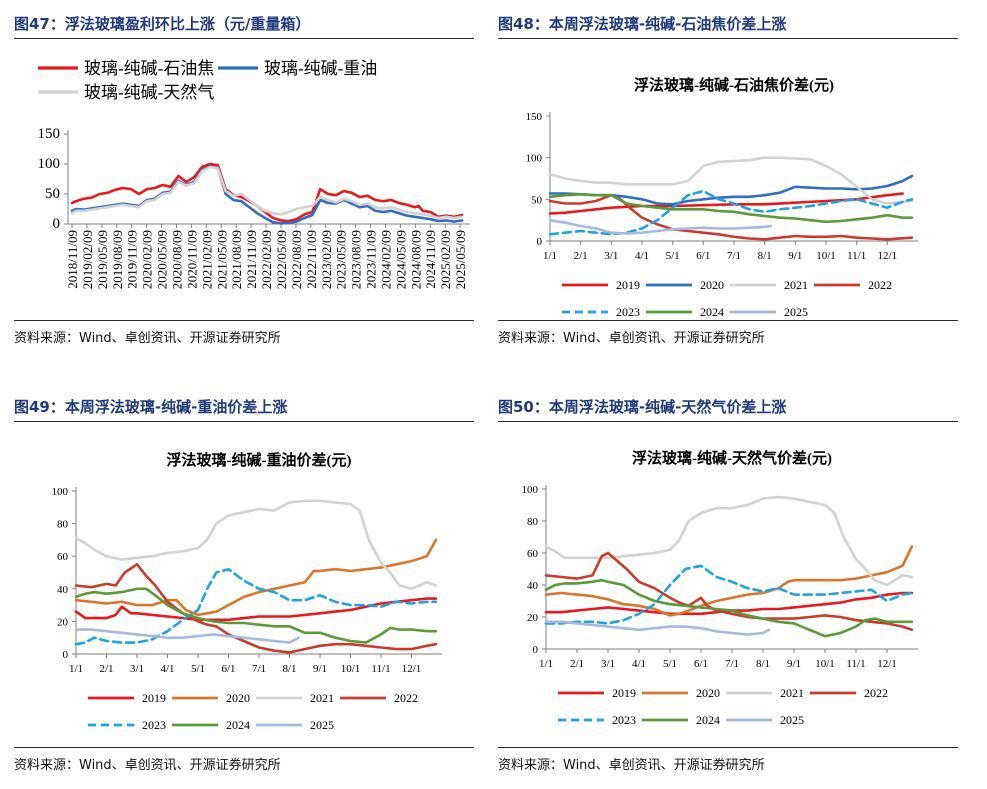 Image resolution: width=987 pixels, height=789 pixels. What do you see at coordinates (87, 259) in the screenshot?
I see `x-tick-label: 2019/02/09` at bounding box center [87, 259].